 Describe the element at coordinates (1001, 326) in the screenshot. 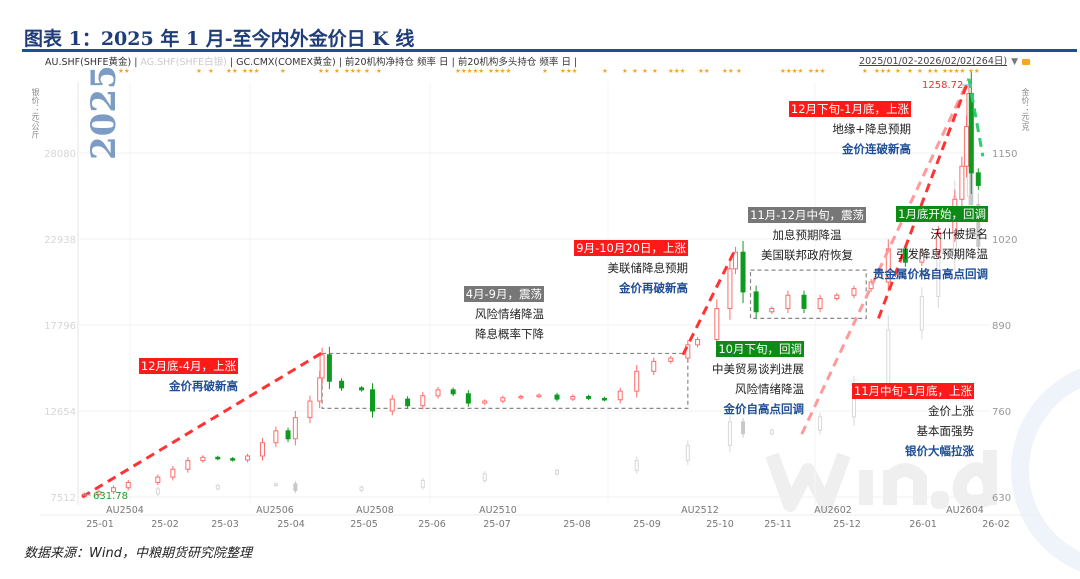

I see `right-tick-label: 890` at that location.